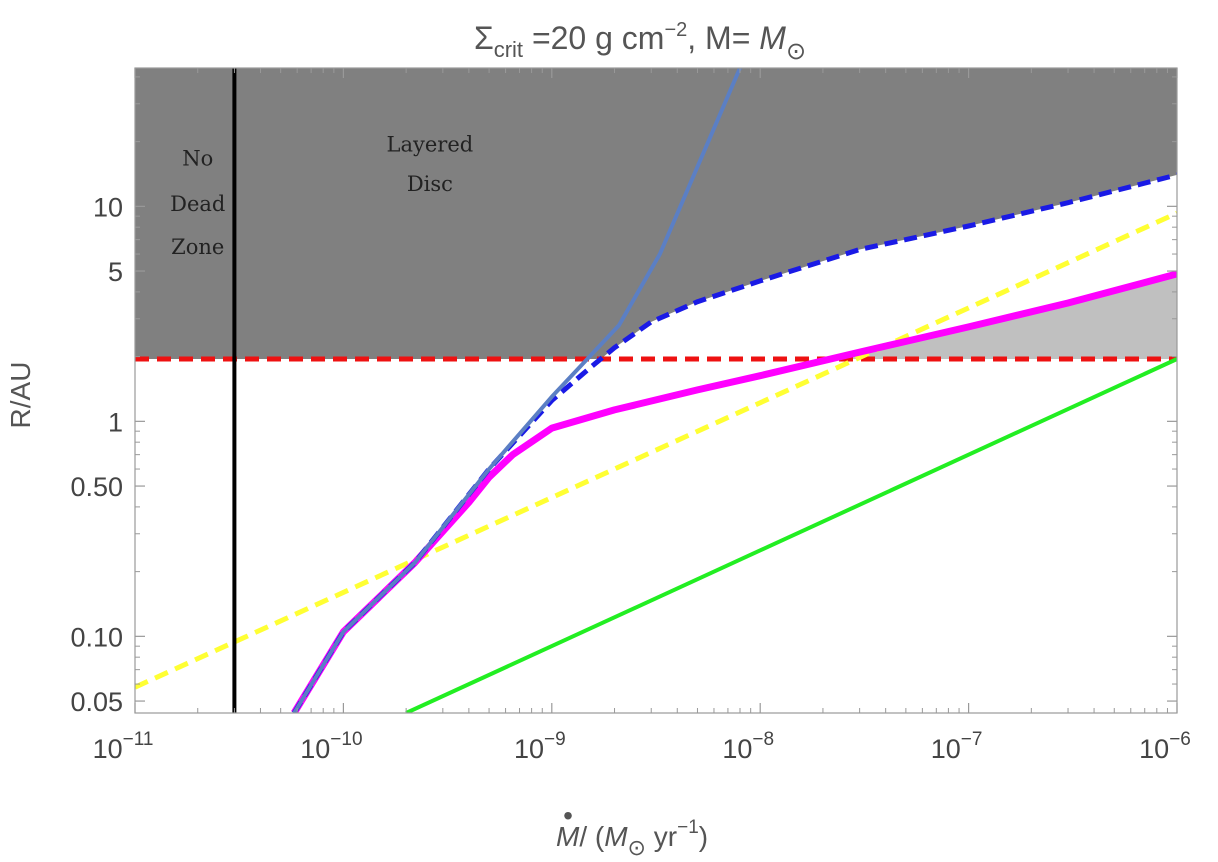 This screenshot has width=1218, height=862. I want to click on title-mass-sub: ⊙, so click(796, 51).